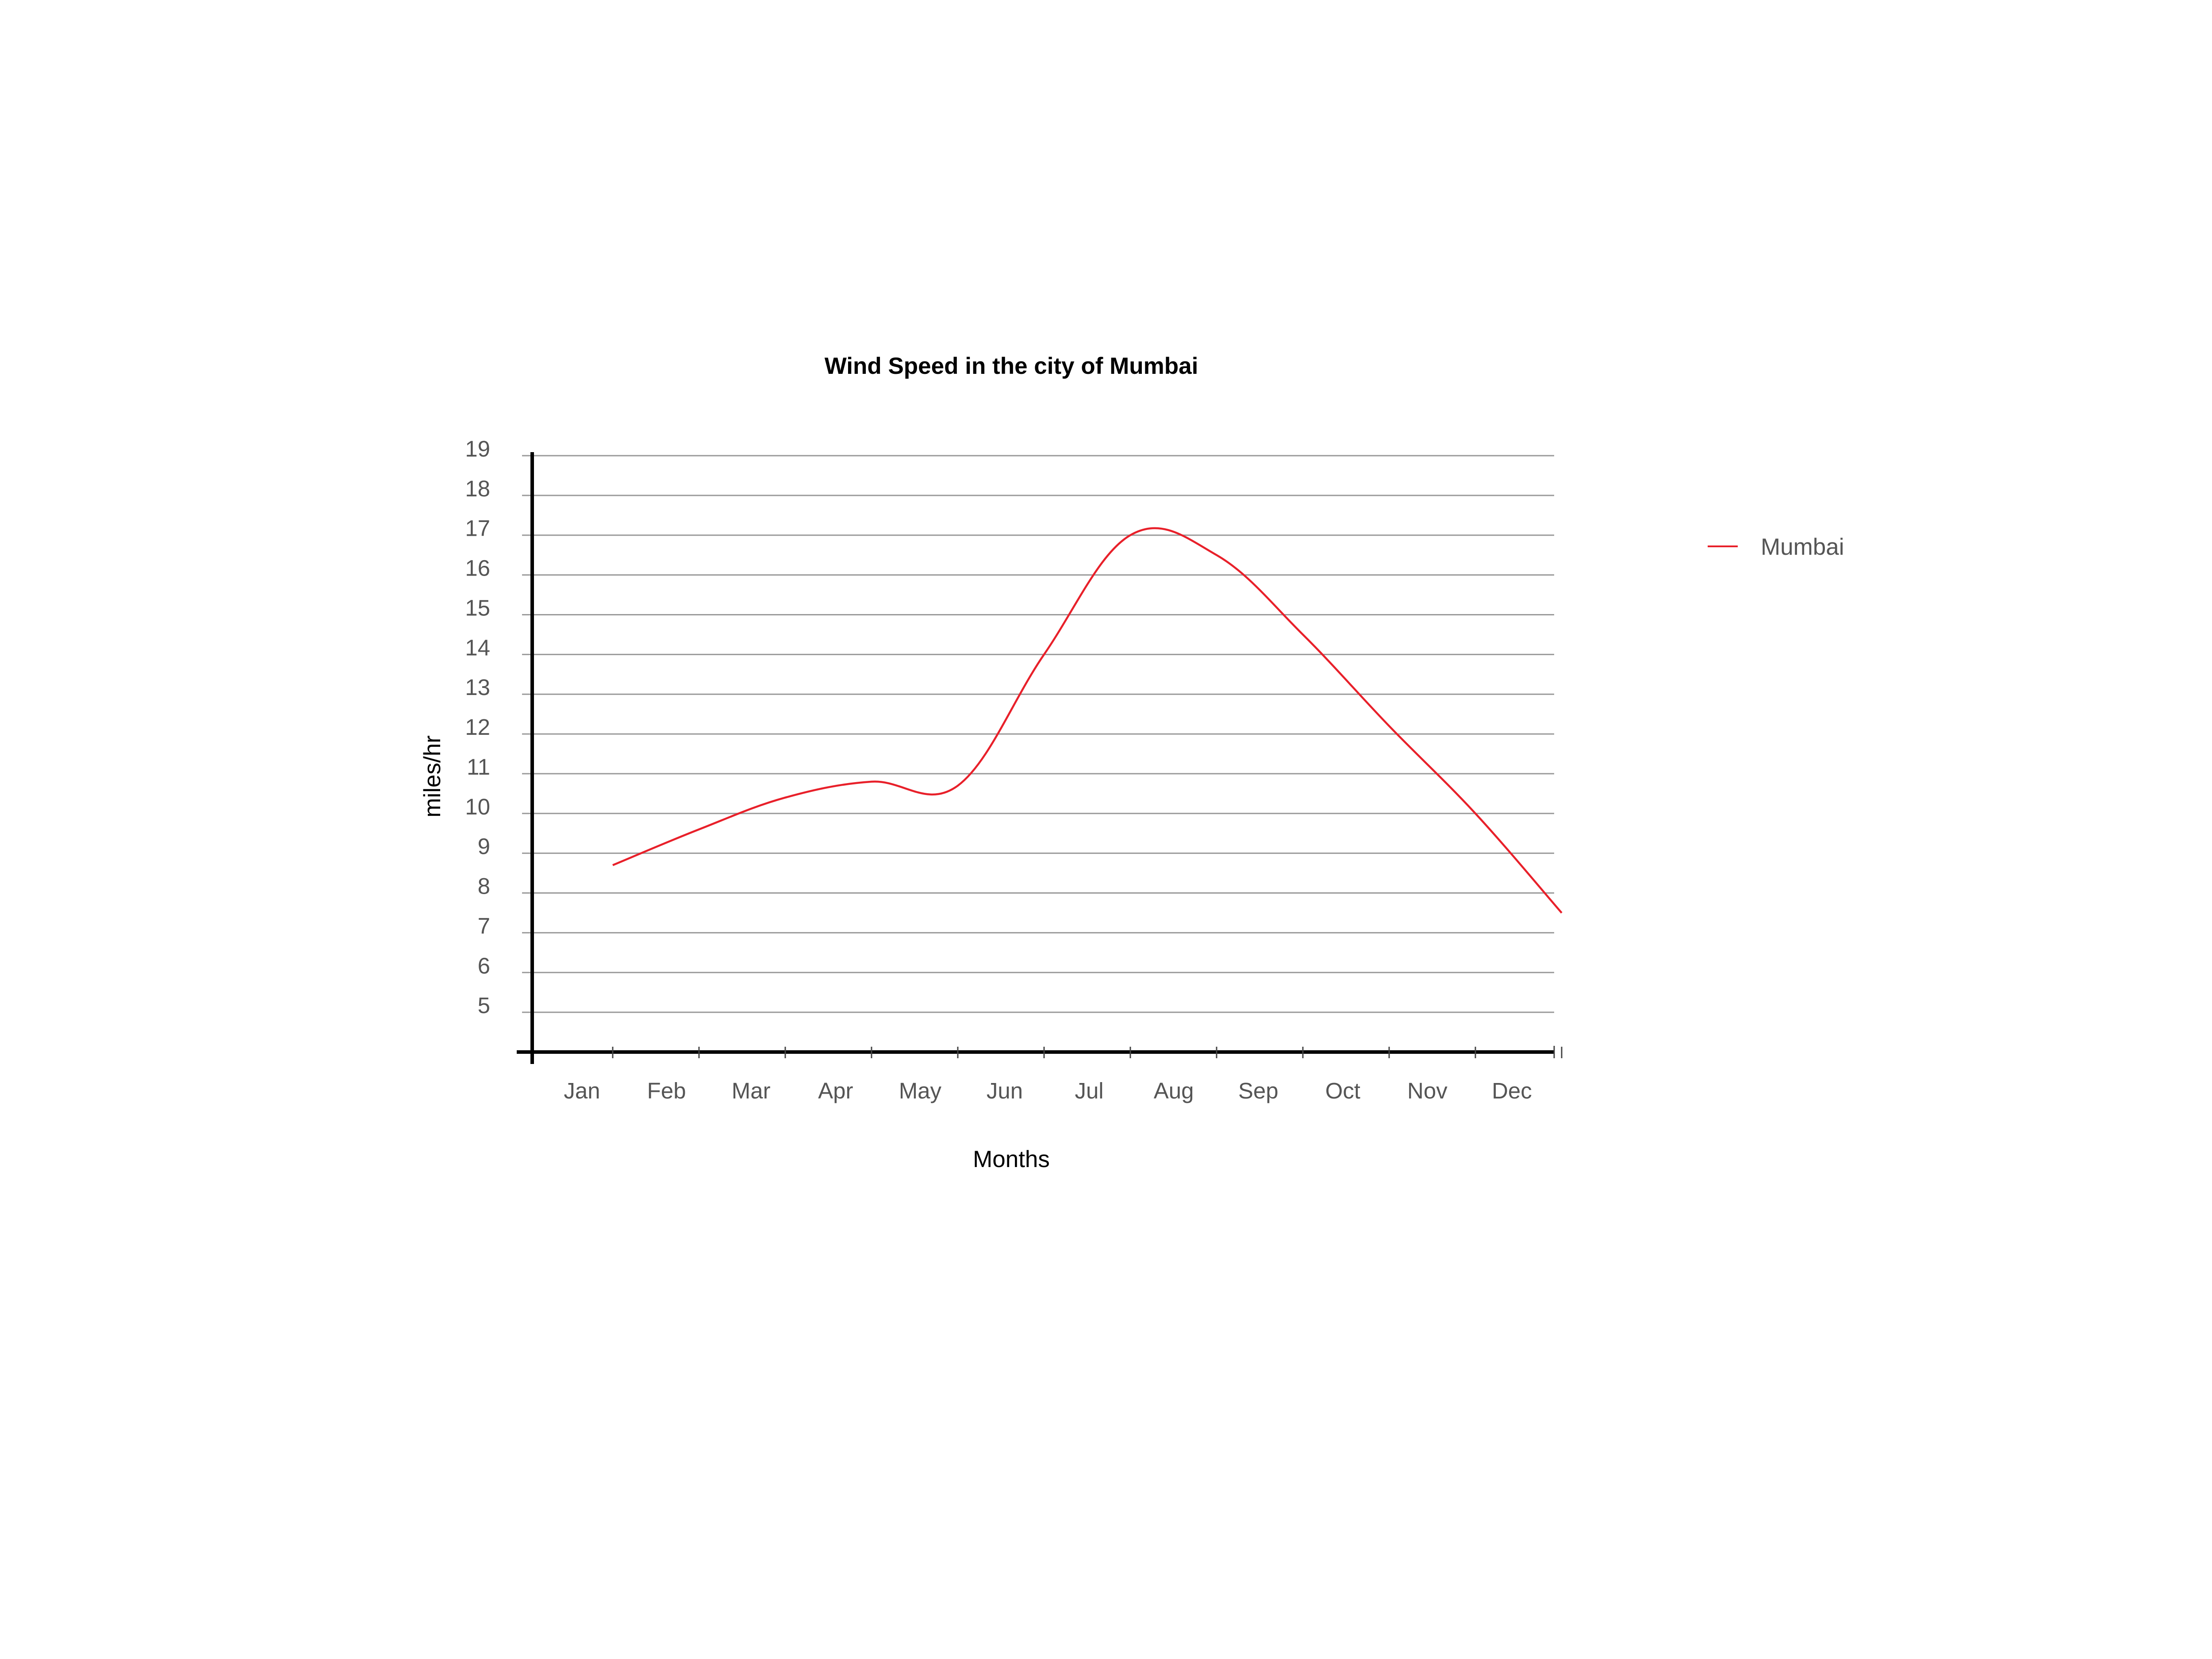  I want to click on y-tick-label: 15, so click(478, 608).